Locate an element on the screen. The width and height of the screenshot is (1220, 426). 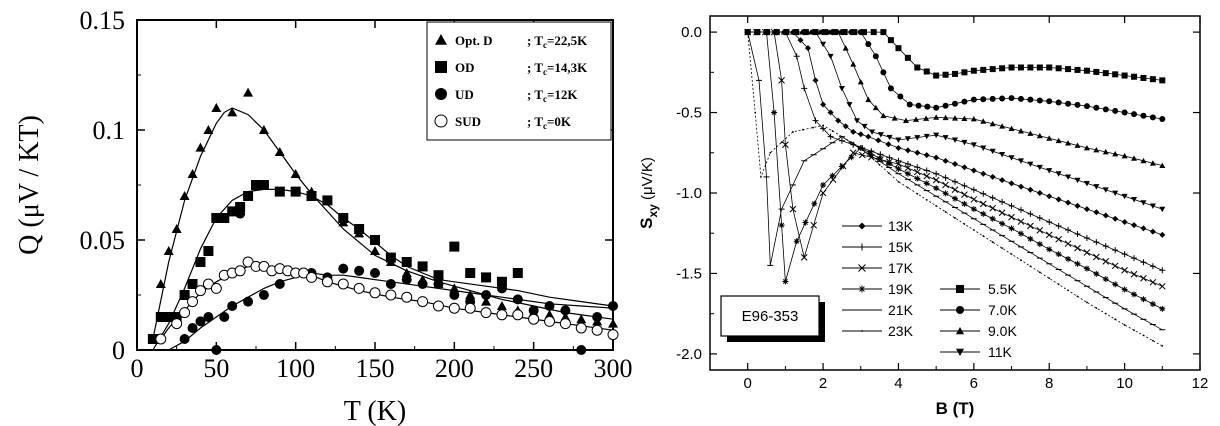
legend-label: 13K is located at coordinates (901, 226).